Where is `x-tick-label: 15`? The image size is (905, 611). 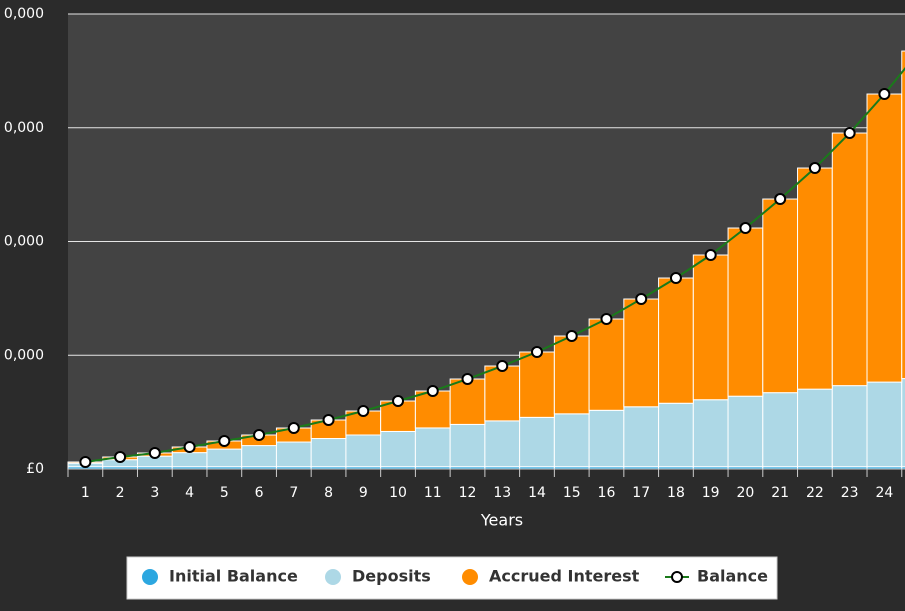
x-tick-label: 15 is located at coordinates (572, 493).